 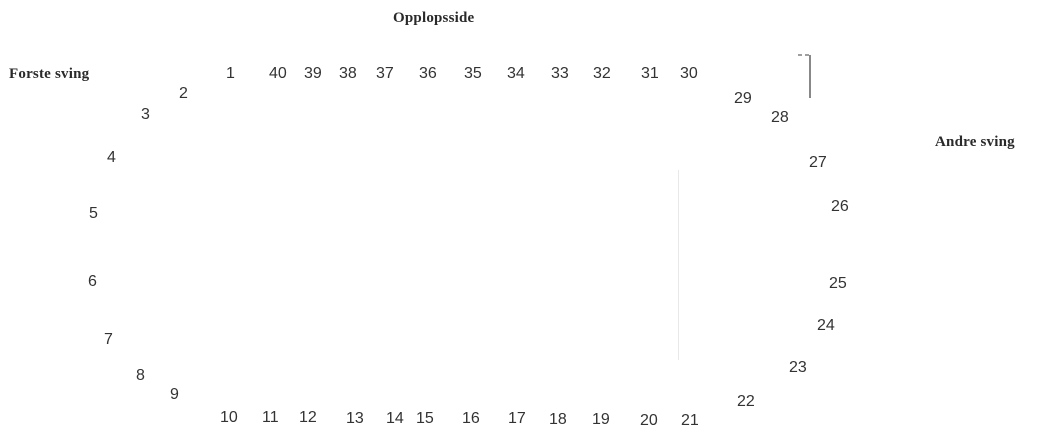 What do you see at coordinates (818, 162) in the screenshot?
I see `position-27: 27` at bounding box center [818, 162].